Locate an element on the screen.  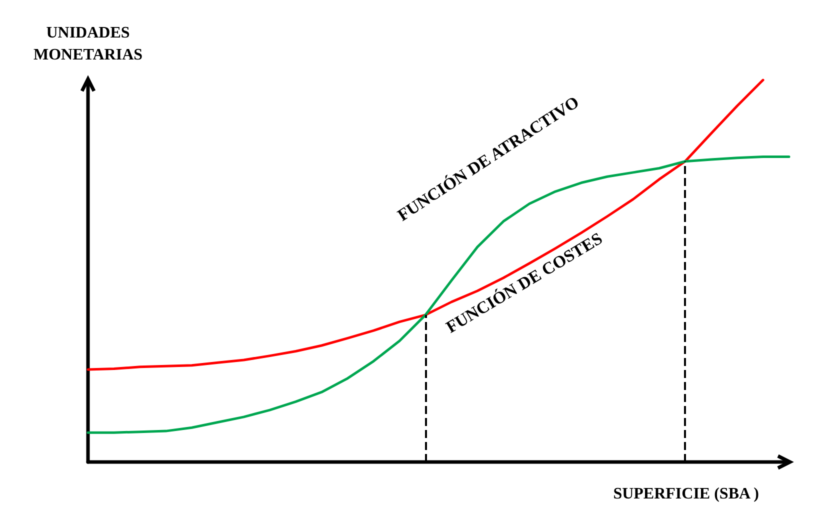
x-axis-title: SUPERFICIE (SBA ) is located at coordinates (686, 494).